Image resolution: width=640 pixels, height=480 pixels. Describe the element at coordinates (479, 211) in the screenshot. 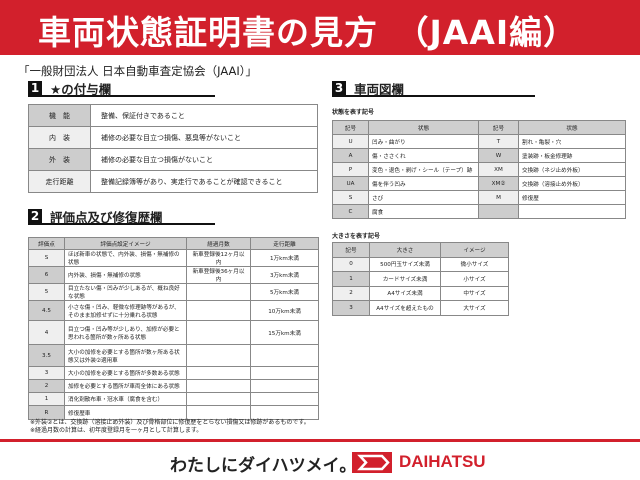

I see `table-row: C 腐食` at that location.